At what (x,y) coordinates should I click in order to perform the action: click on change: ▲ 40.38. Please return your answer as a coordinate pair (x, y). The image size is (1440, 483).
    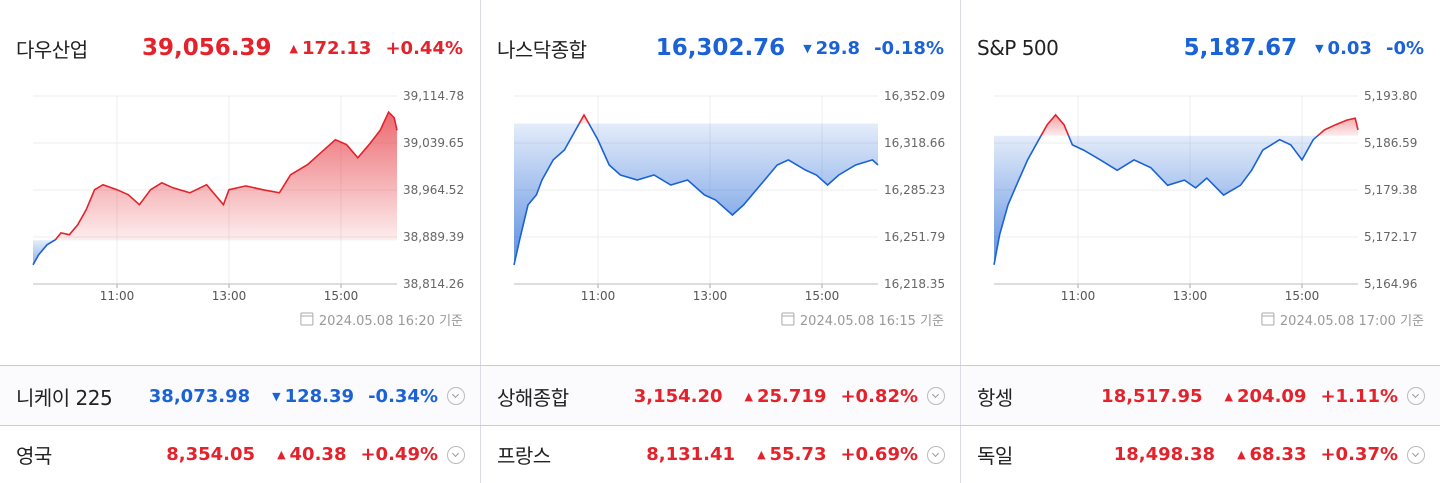
    Looking at the image, I should click on (311, 454).